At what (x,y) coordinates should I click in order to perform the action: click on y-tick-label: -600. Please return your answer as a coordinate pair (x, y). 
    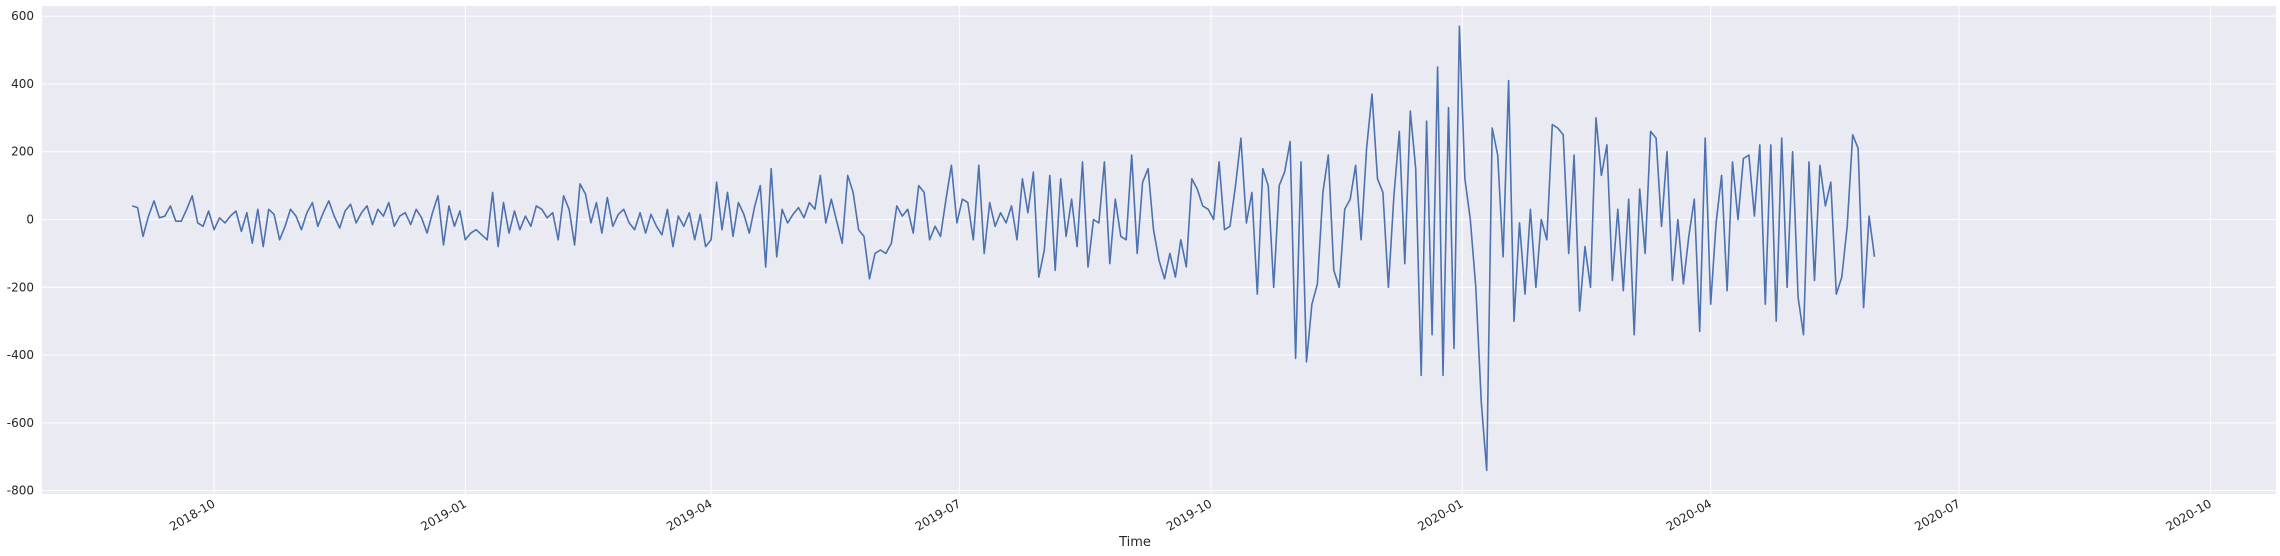
    Looking at the image, I should click on (20, 423).